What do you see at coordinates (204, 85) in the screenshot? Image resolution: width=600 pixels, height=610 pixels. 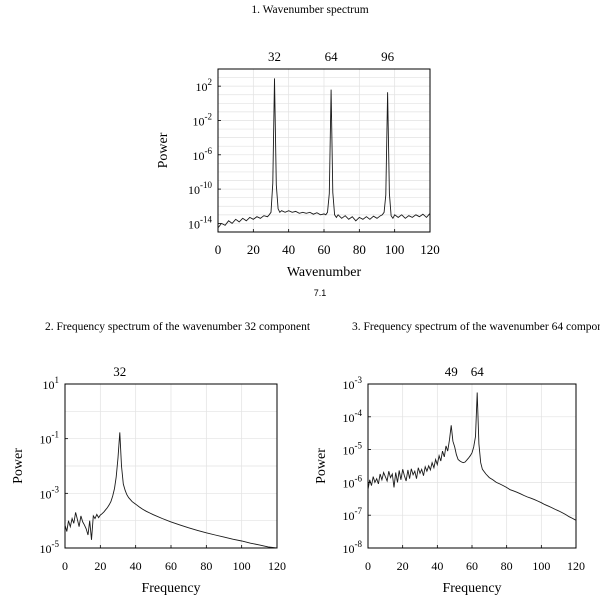 I see `y-tick-label: 10²` at bounding box center [204, 85].